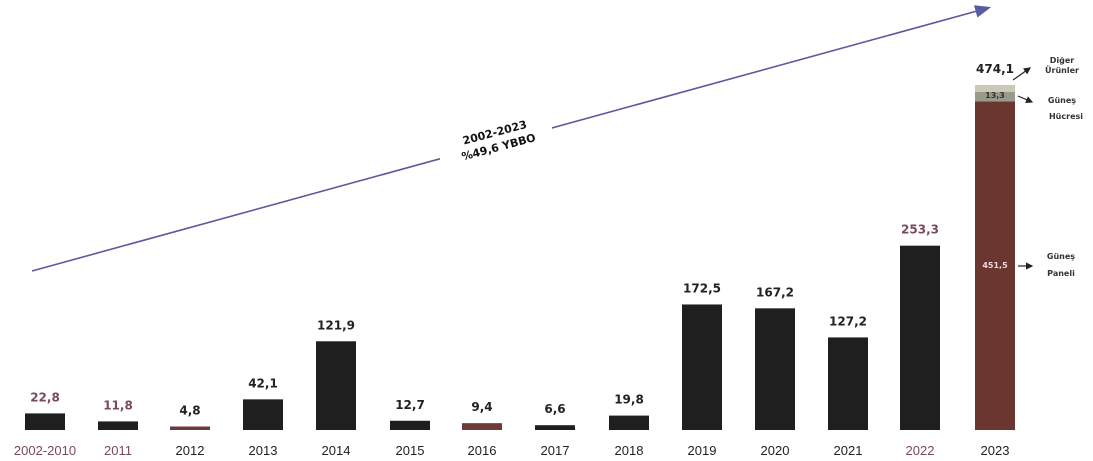 Image resolution: width=1093 pixels, height=461 pixels. What do you see at coordinates (1062, 70) in the screenshot?
I see `other-products-label-2: Ürünler` at bounding box center [1062, 70].